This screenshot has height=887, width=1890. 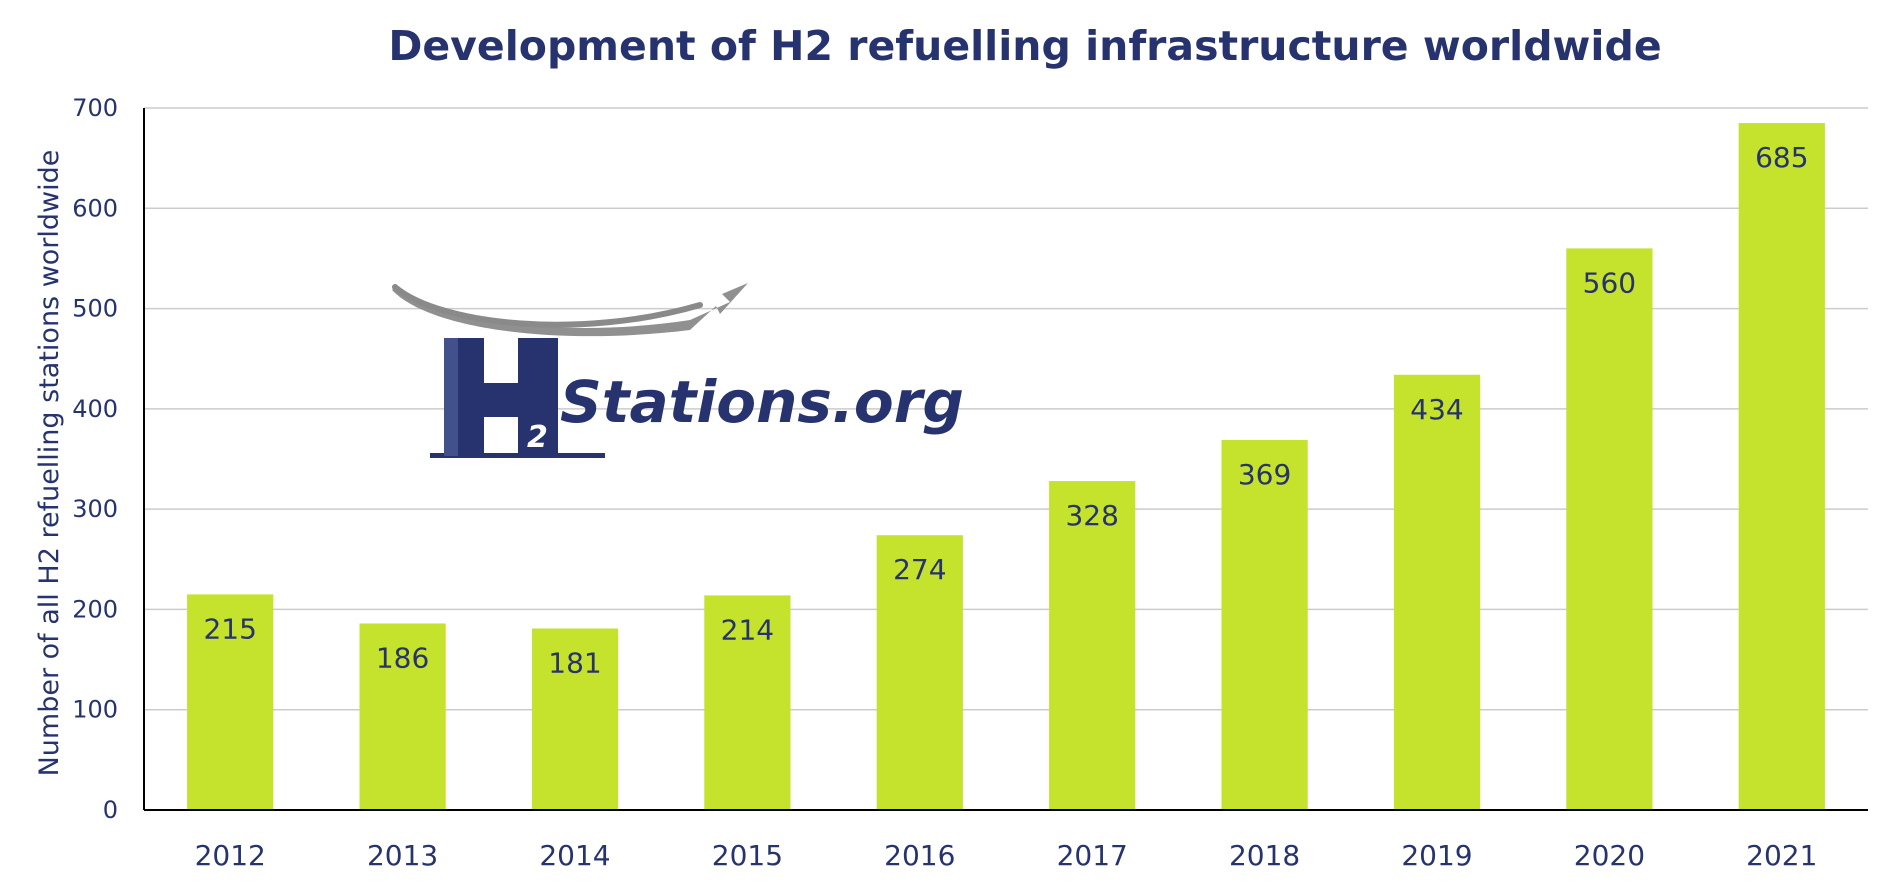 What do you see at coordinates (230, 855) in the screenshot?
I see `x-tick-label-2012: 2012` at bounding box center [230, 855].